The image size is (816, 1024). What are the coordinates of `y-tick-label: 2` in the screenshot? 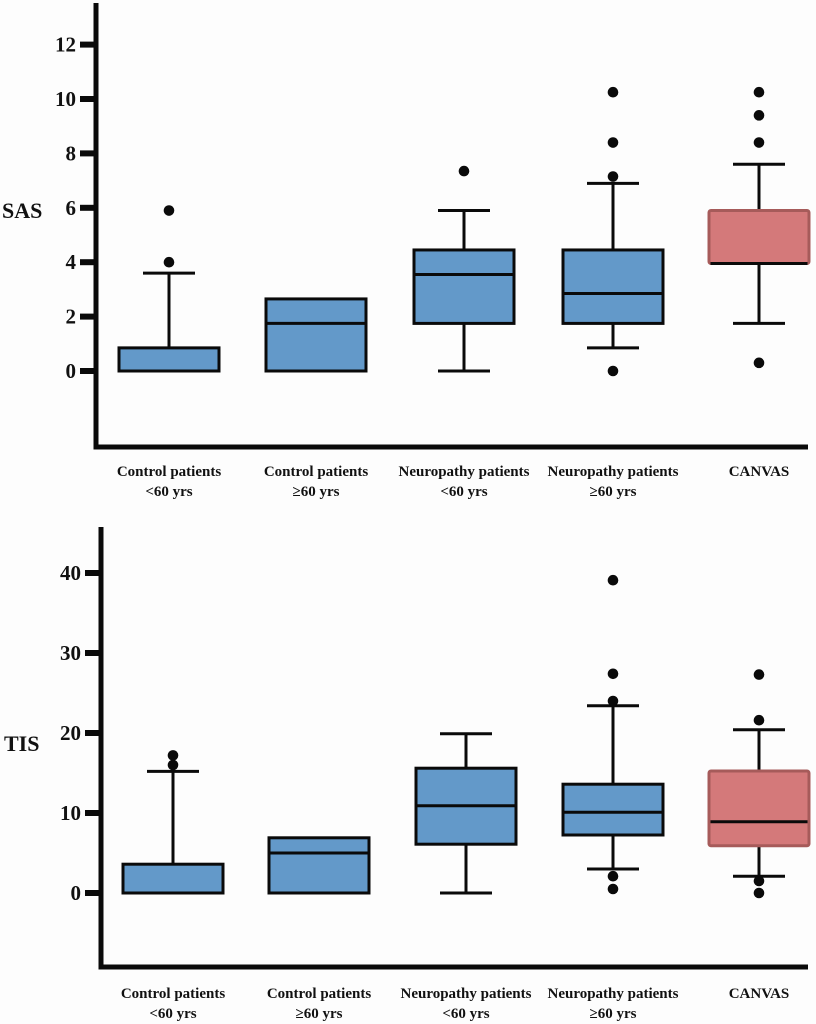 It's located at (71, 317).